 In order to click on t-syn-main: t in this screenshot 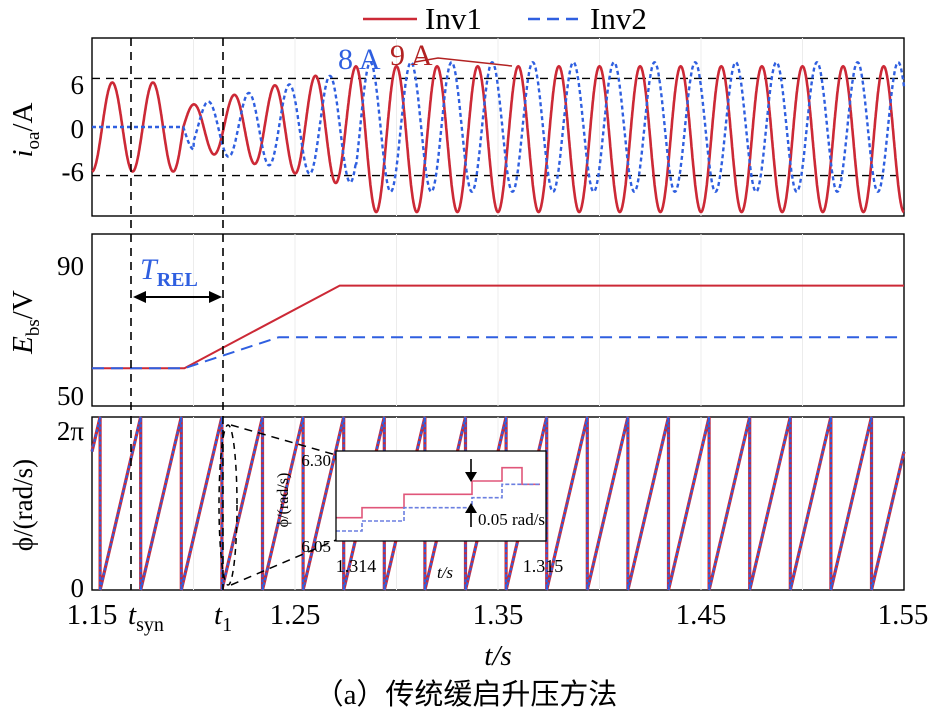, I will do `click(132, 615)`.